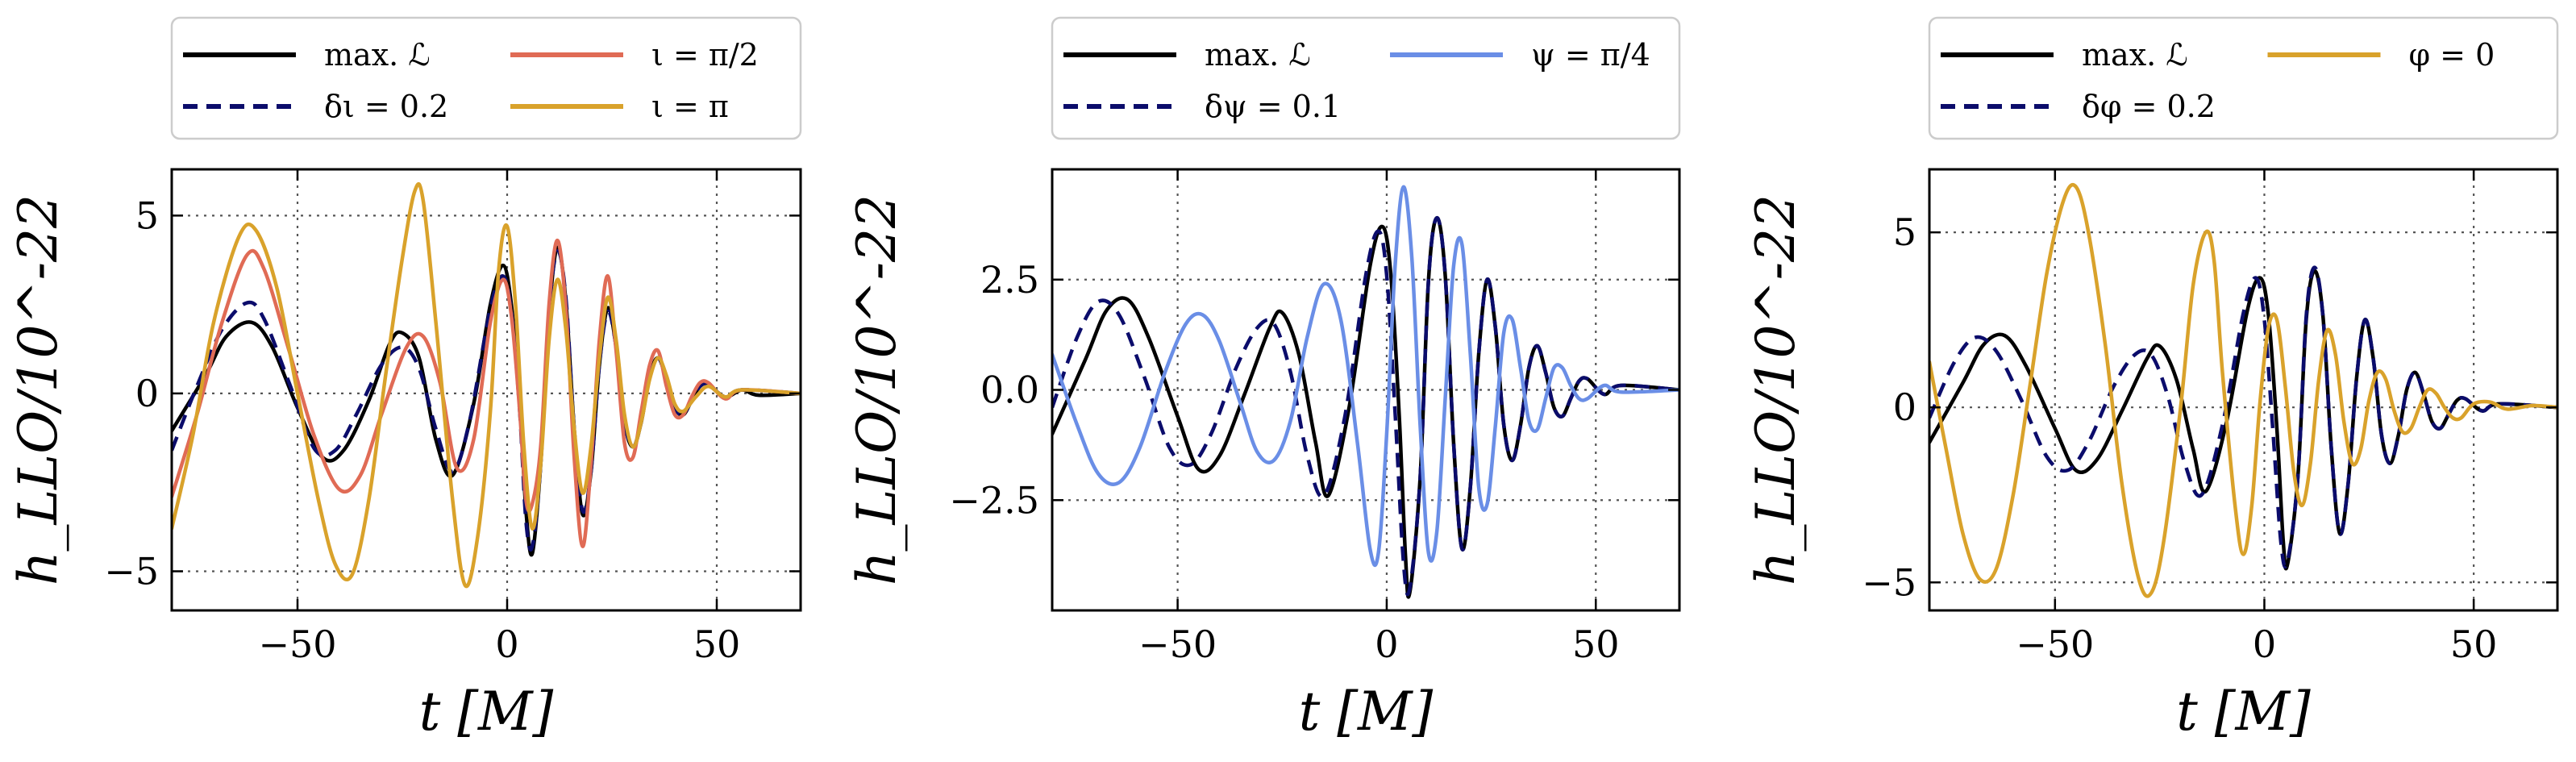  What do you see at coordinates (1010, 390) in the screenshot?
I see `y-tick-label: 0.0` at bounding box center [1010, 390].